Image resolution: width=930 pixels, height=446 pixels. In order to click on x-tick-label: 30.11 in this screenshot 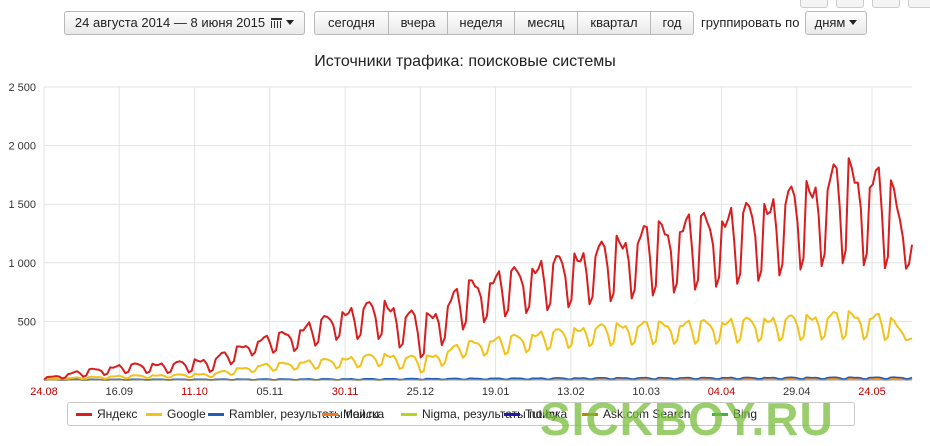, I will do `click(345, 392)`.